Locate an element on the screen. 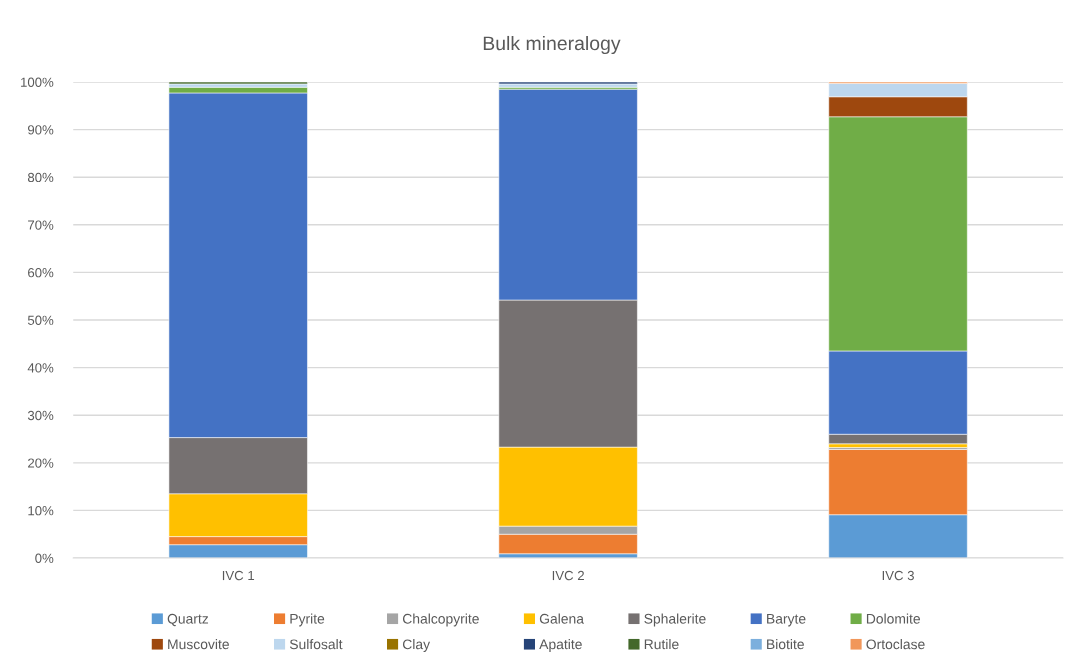 Image resolution: width=1077 pixels, height=664 pixels. y-tick-label: 60% is located at coordinates (41, 272).